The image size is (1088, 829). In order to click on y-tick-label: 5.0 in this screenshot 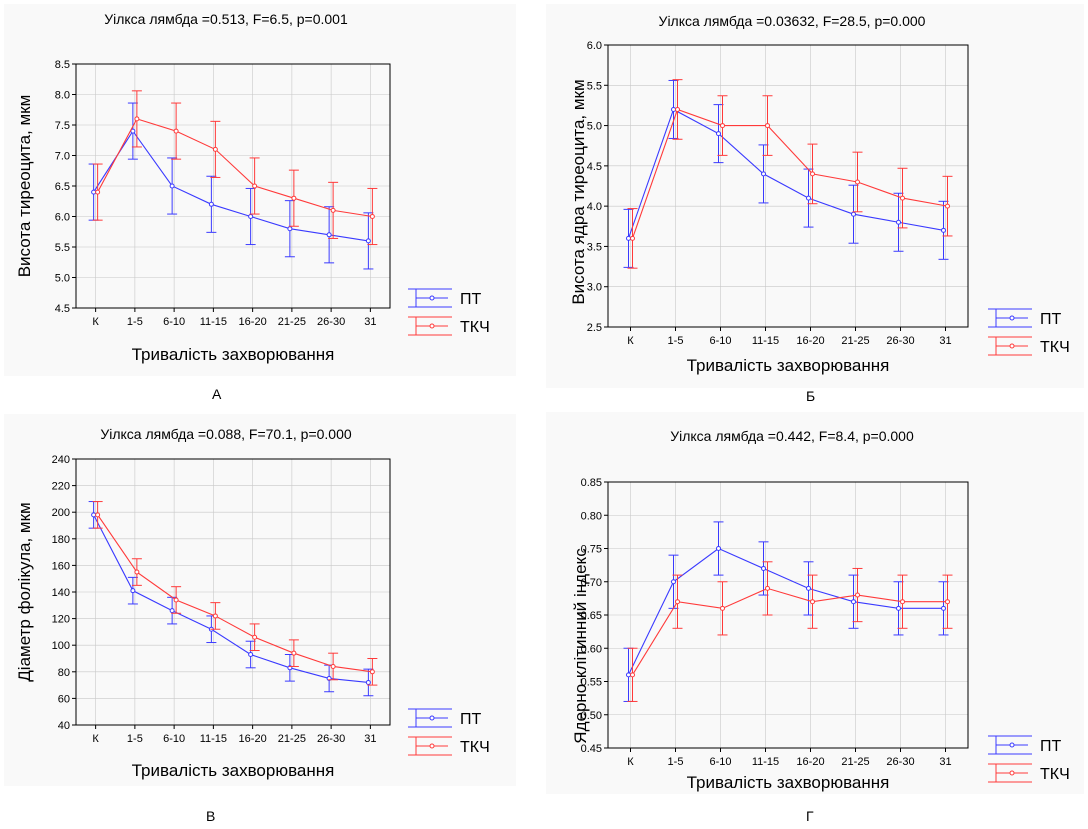, I will do `click(594, 127)`.